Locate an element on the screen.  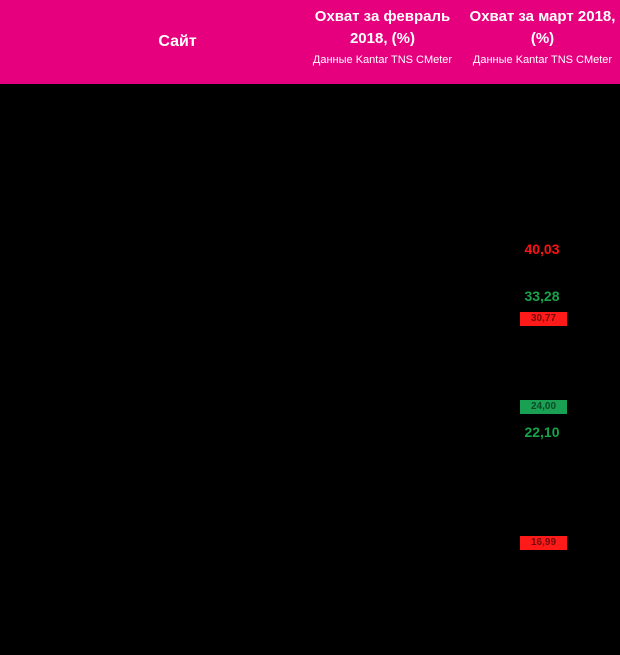
march-highlight-badge: 16,99 is located at coordinates (543, 543).